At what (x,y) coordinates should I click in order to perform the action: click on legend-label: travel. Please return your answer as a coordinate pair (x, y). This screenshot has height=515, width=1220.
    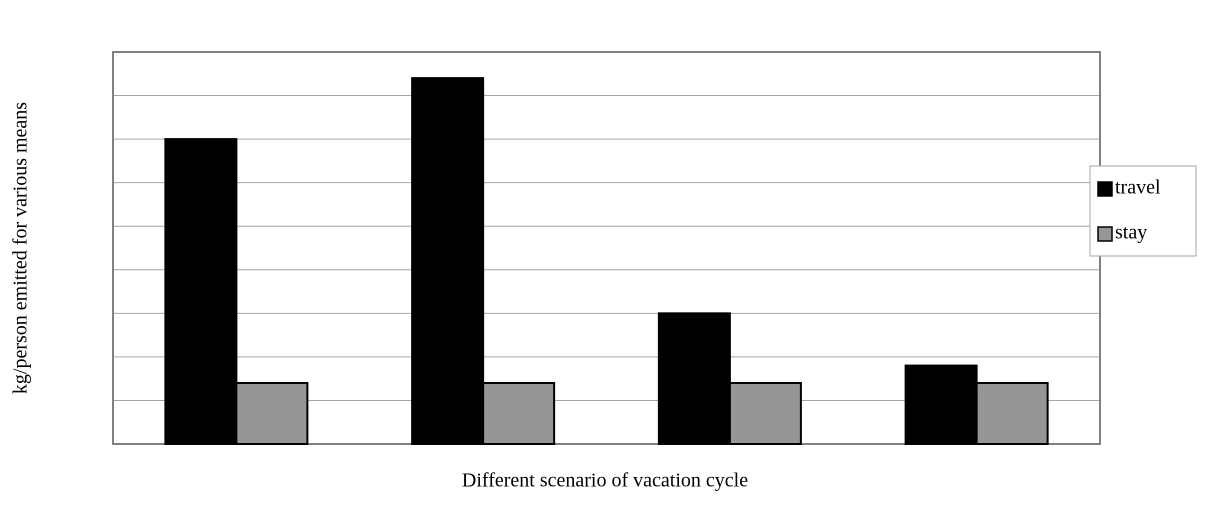
    Looking at the image, I should click on (1138, 188).